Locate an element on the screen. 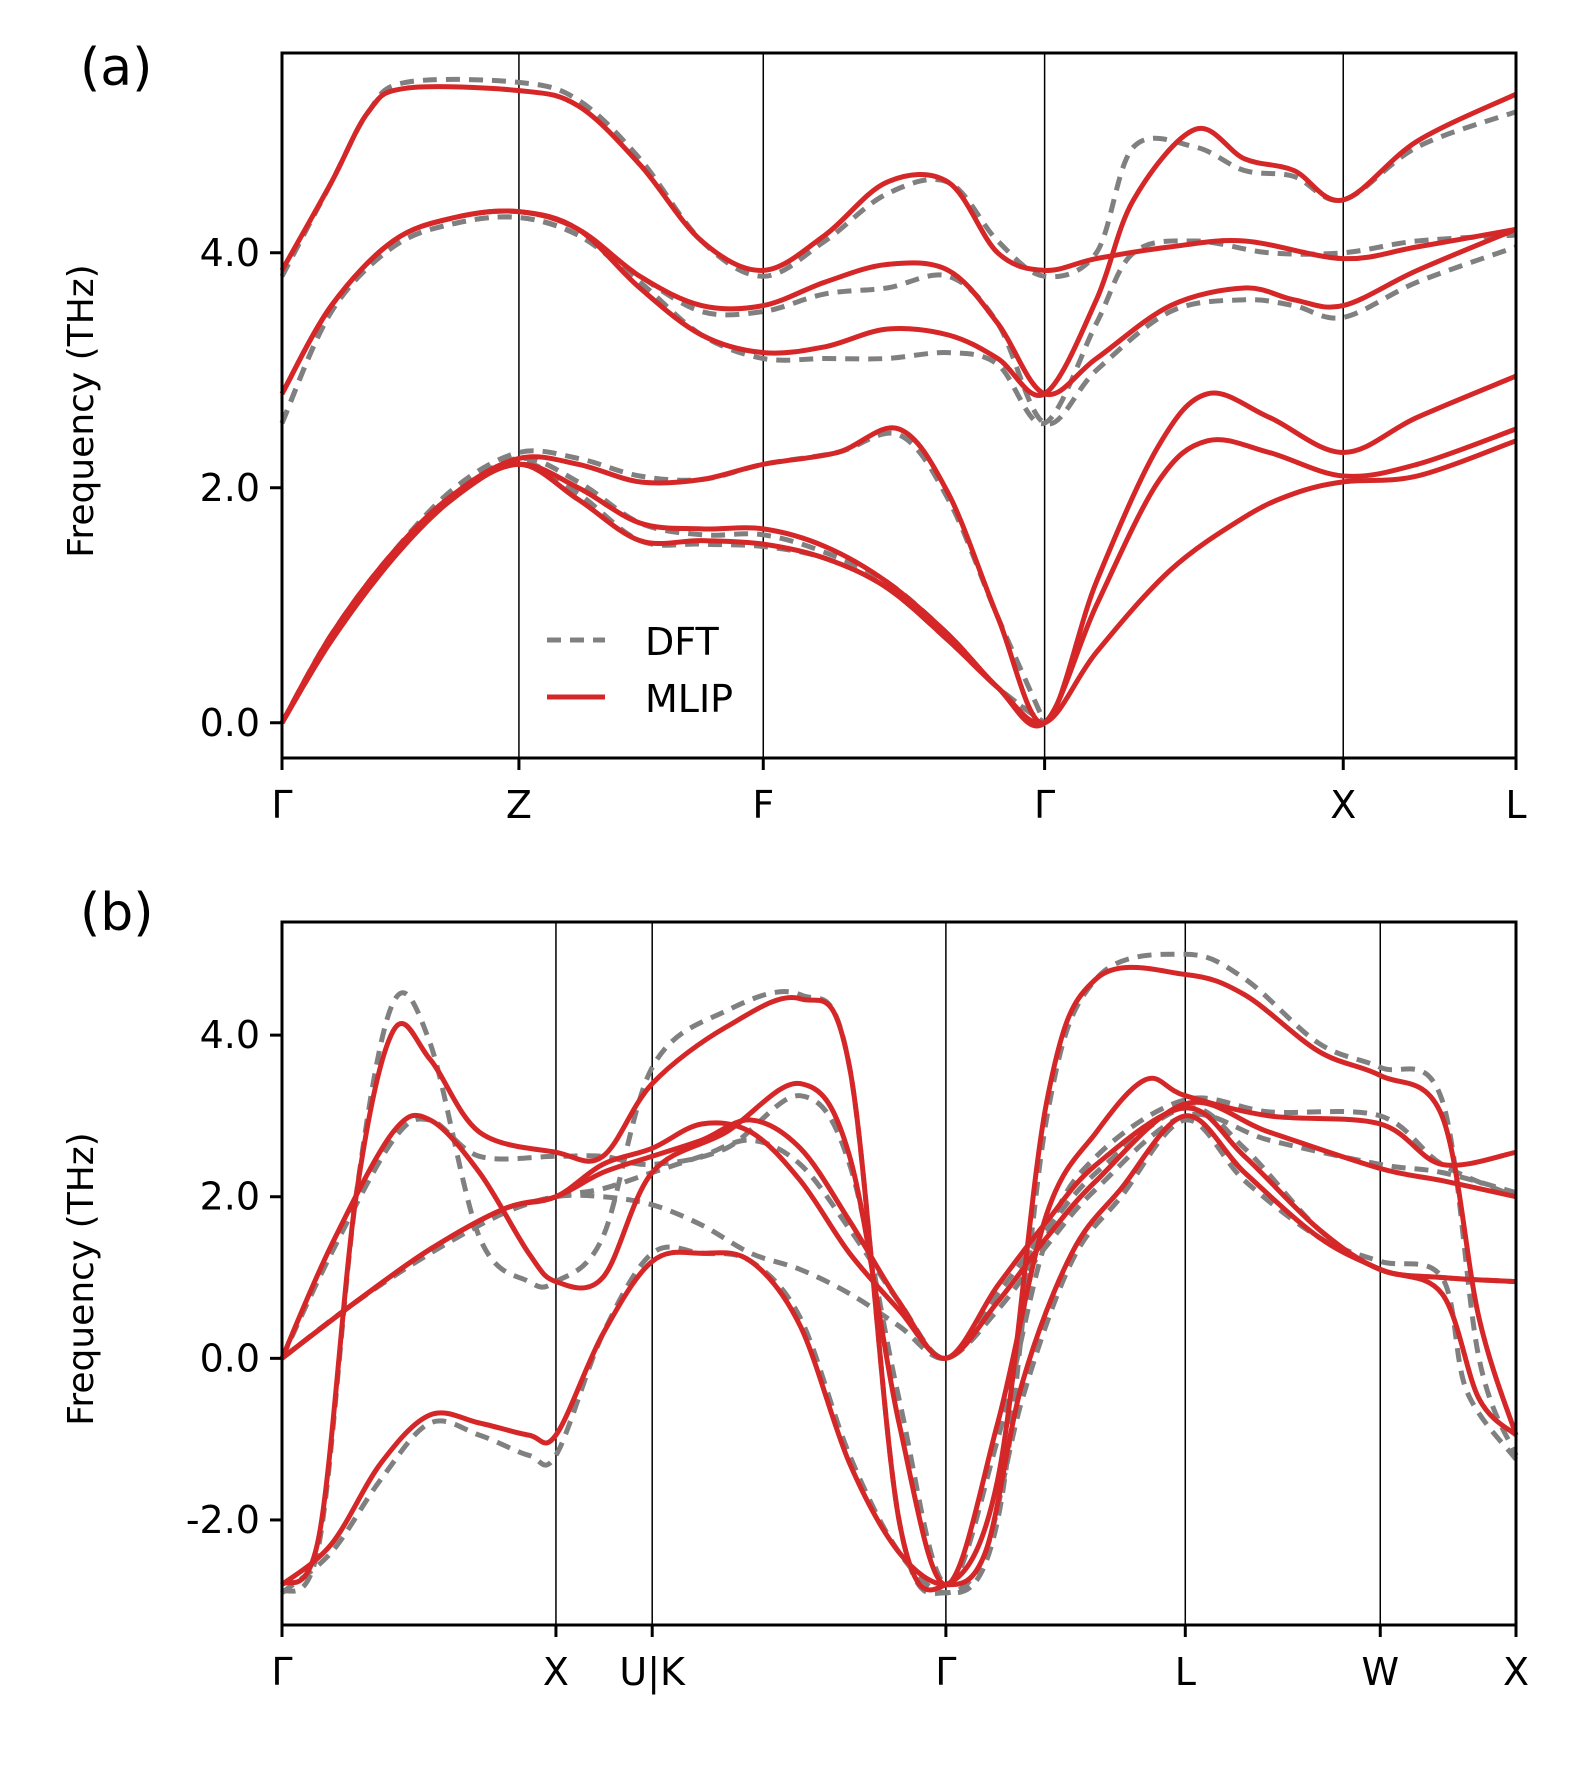 This screenshot has height=1776, width=1578. legend: DFT MLIP is located at coordinates (640, 670).